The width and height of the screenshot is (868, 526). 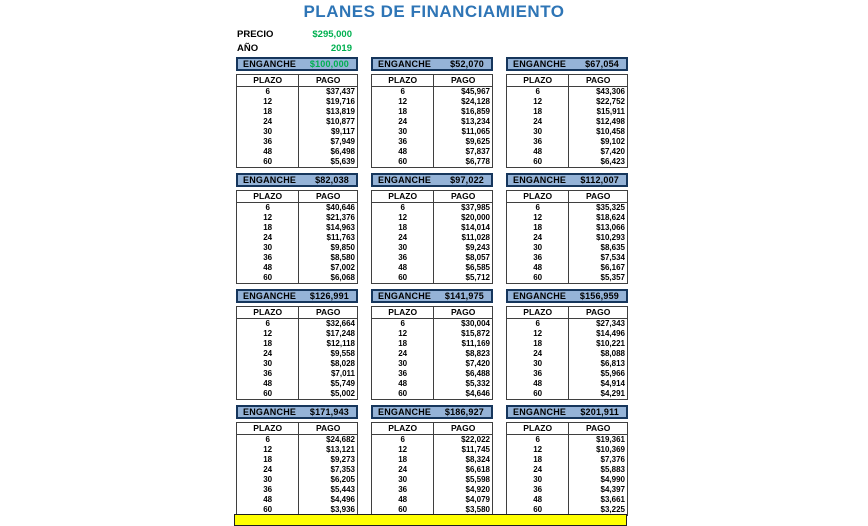 What do you see at coordinates (268, 480) in the screenshot?
I see `plazo-cell: 30` at bounding box center [268, 480].